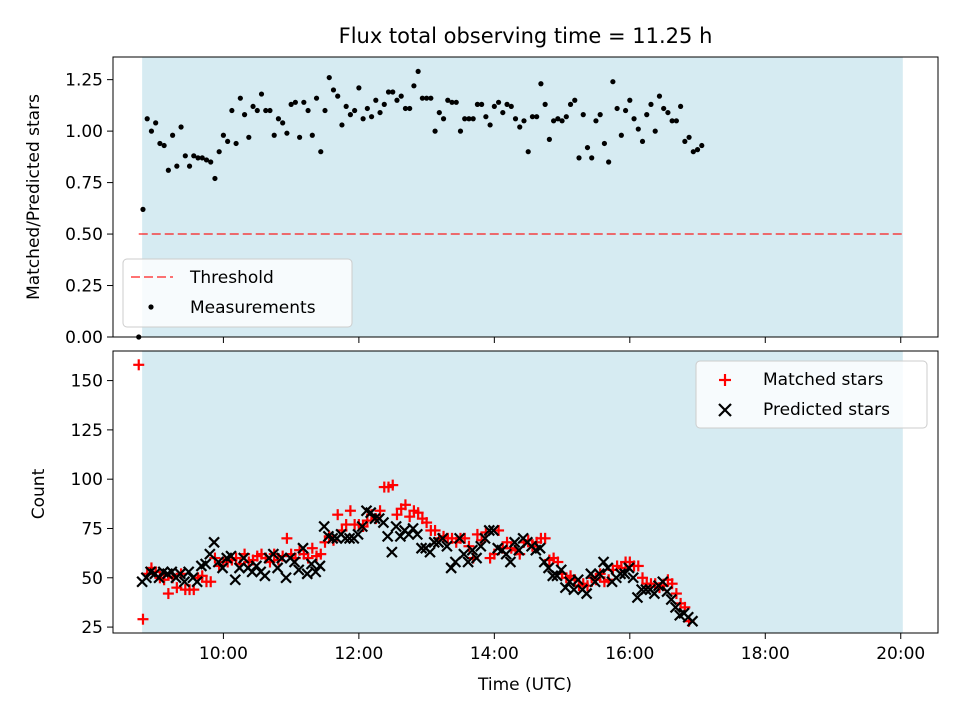 Image resolution: width=960 pixels, height=720 pixels. What do you see at coordinates (87, 431) in the screenshot?
I see `bottom-y-tick-label: 125` at bounding box center [87, 431].